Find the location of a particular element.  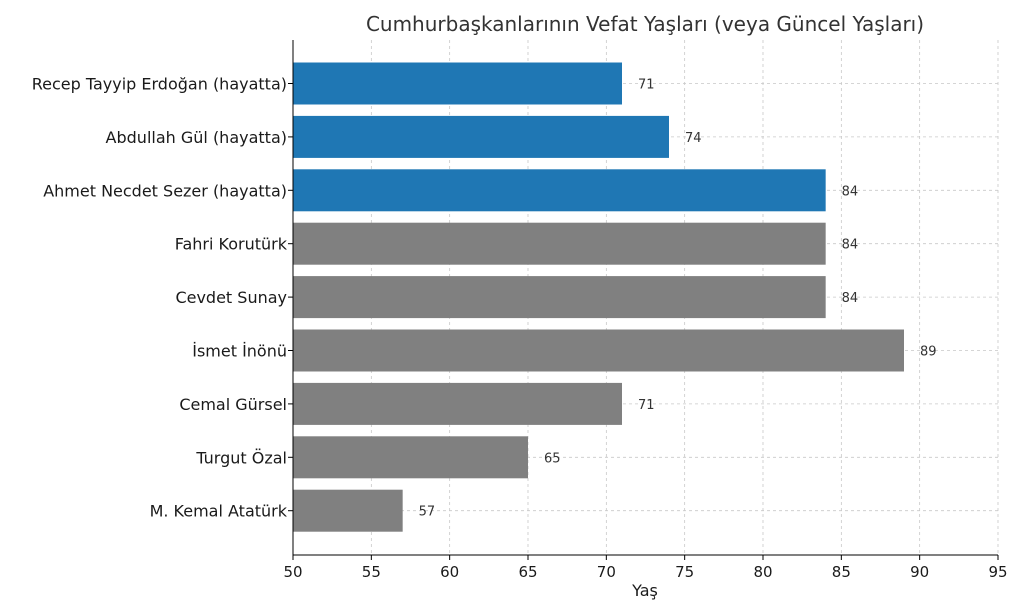

x-tick-label: 90 is located at coordinates (919, 572).